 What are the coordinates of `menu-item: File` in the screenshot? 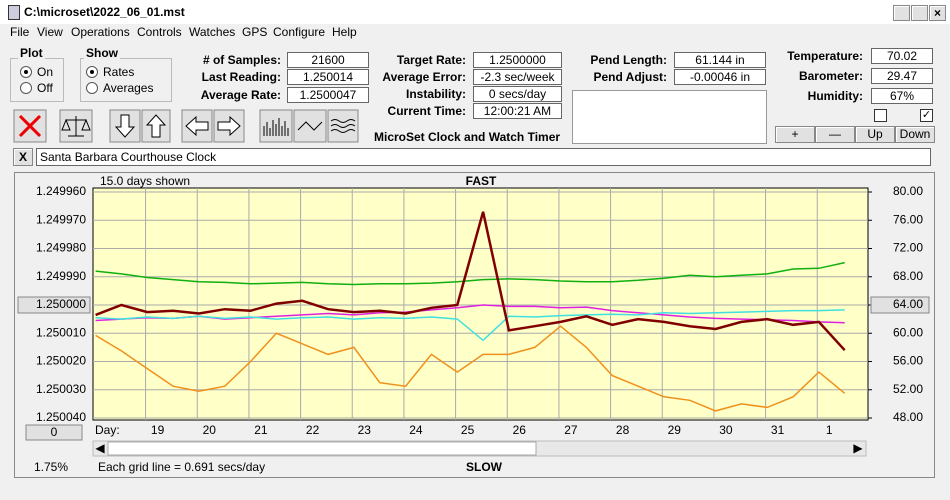 It's located at (20, 32).